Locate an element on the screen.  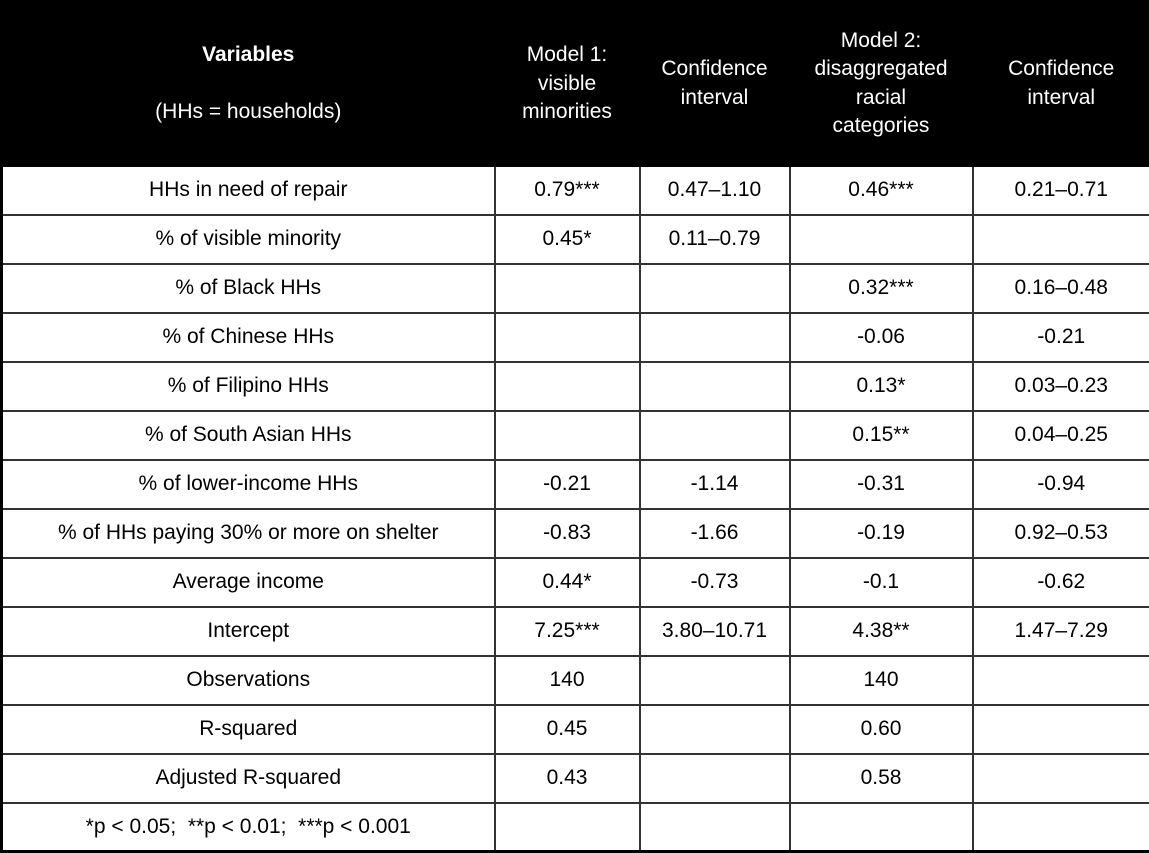
table-row: % of Chinese HHs -0.06 -0.21 is located at coordinates (575, 337).